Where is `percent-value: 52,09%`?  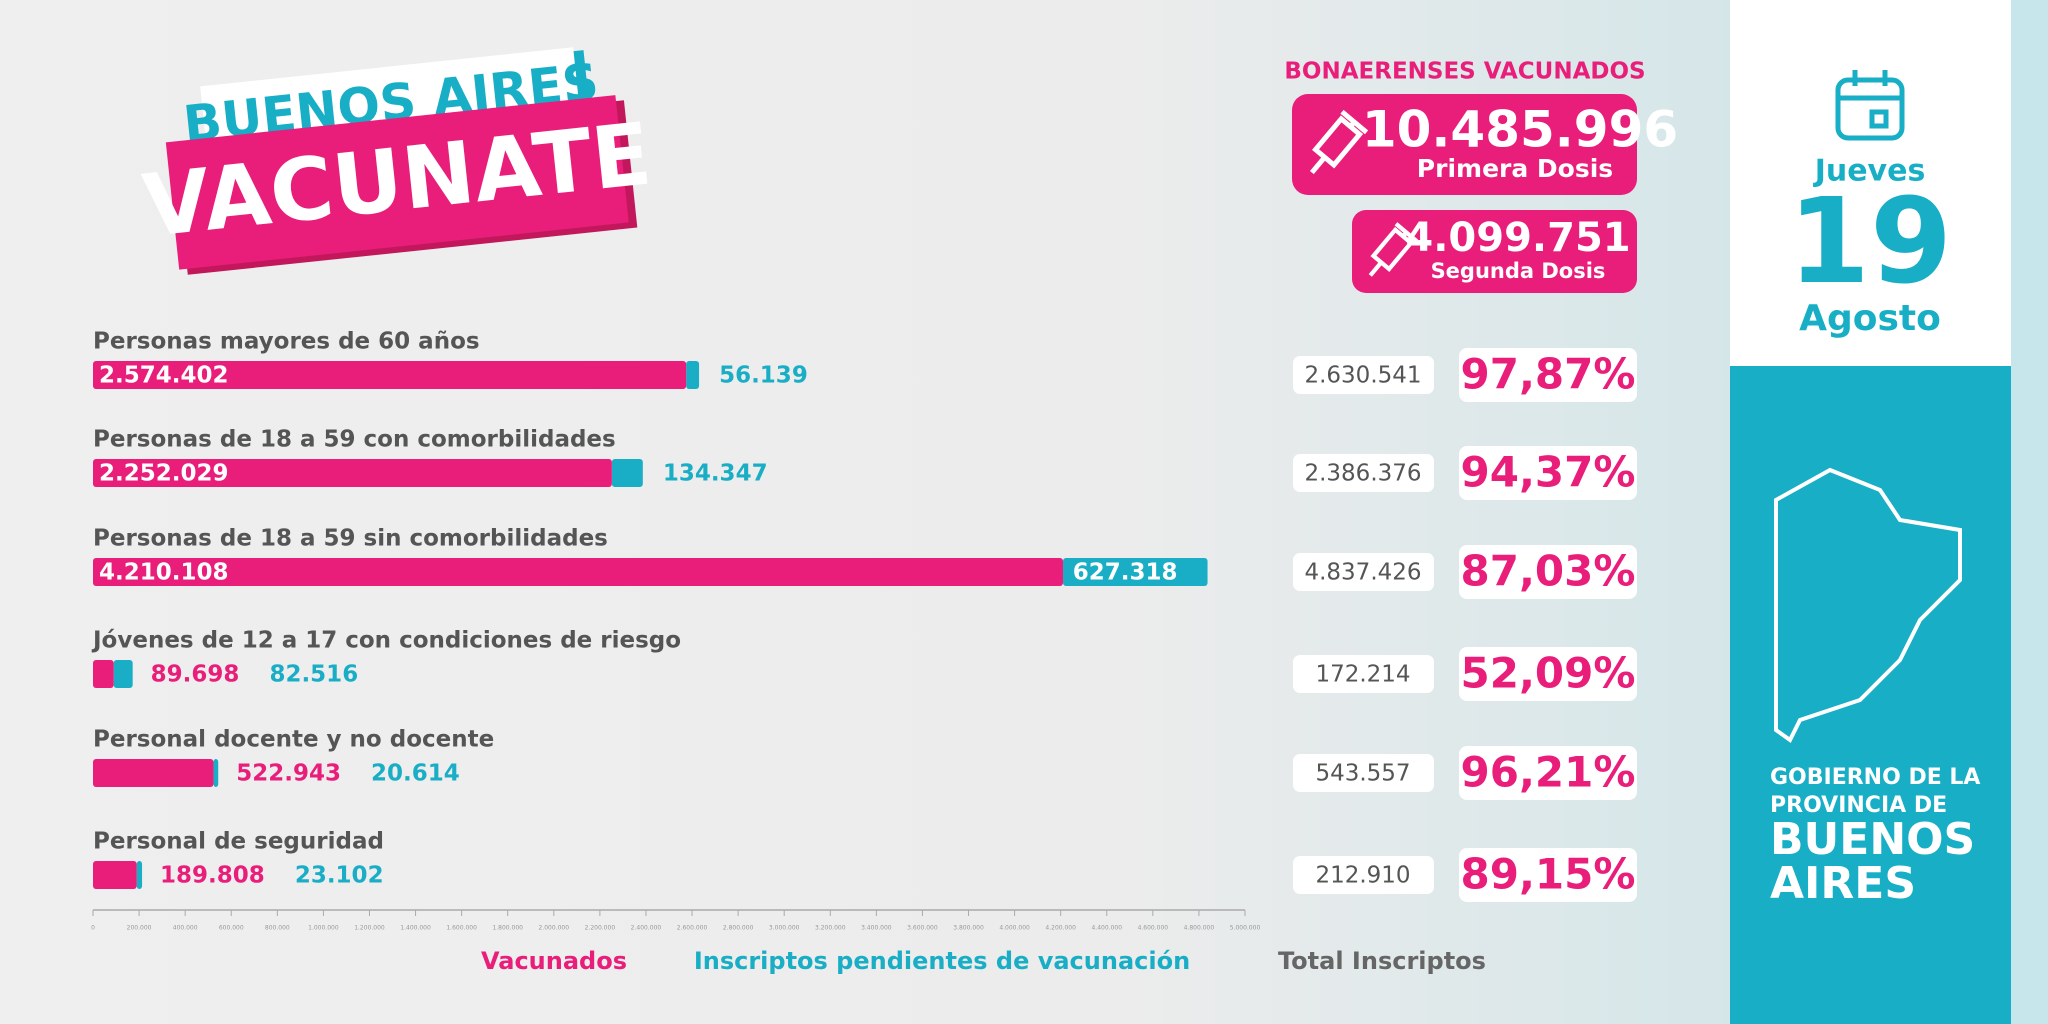 percent-value: 52,09% is located at coordinates (1548, 673).